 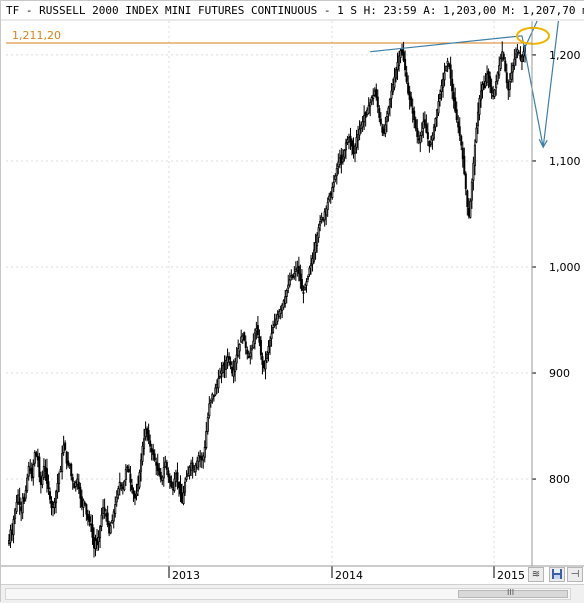 I want to click on y-tick-label: 900, so click(x=559, y=373).